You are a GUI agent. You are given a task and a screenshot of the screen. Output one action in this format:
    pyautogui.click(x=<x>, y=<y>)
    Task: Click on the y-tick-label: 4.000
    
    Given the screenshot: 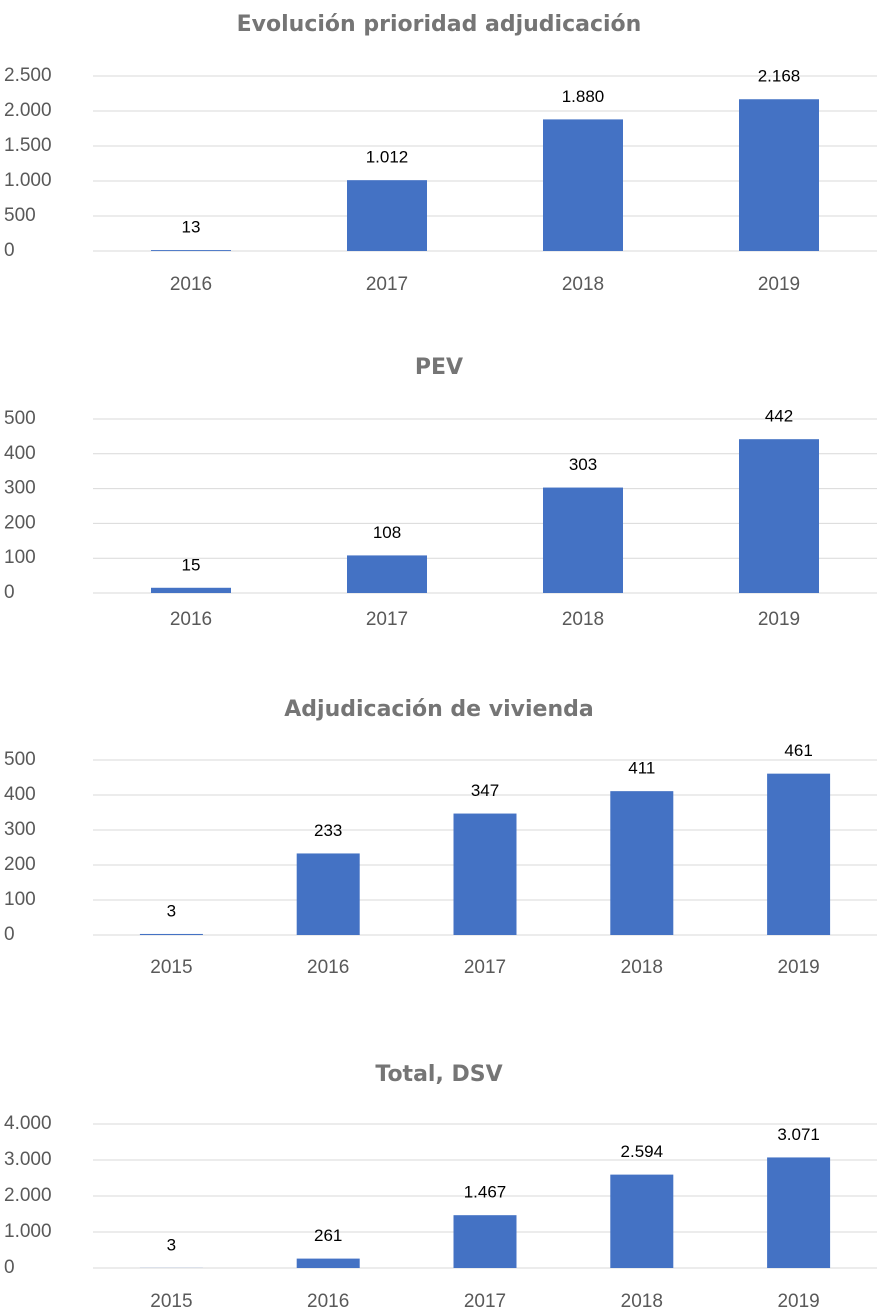 What is the action you would take?
    pyautogui.click(x=28, y=1123)
    